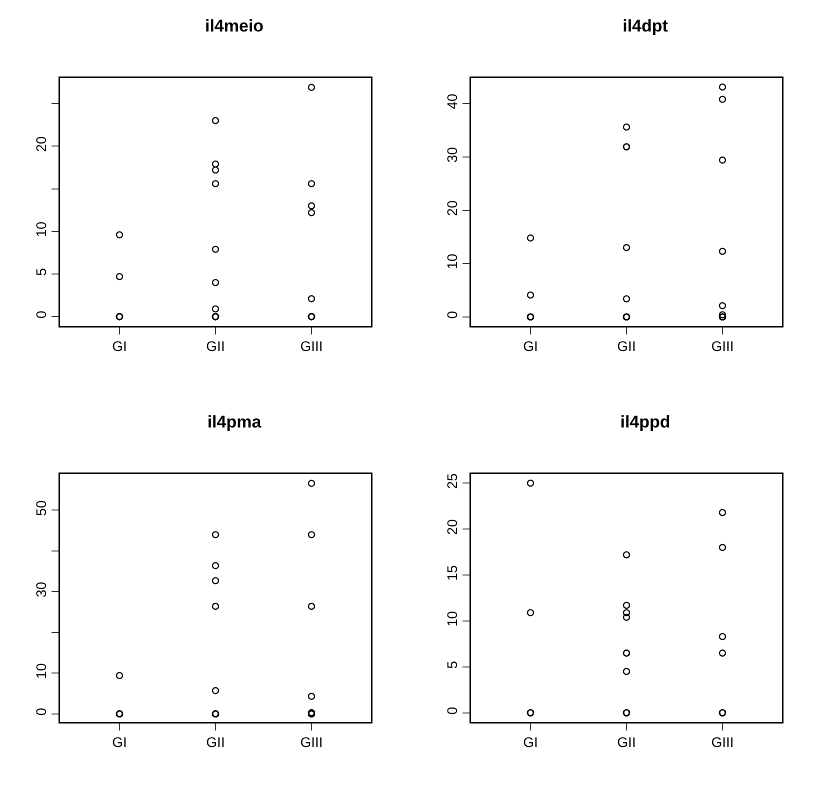  Describe the element at coordinates (452, 102) in the screenshot. I see `y-tick-label: 40` at that location.